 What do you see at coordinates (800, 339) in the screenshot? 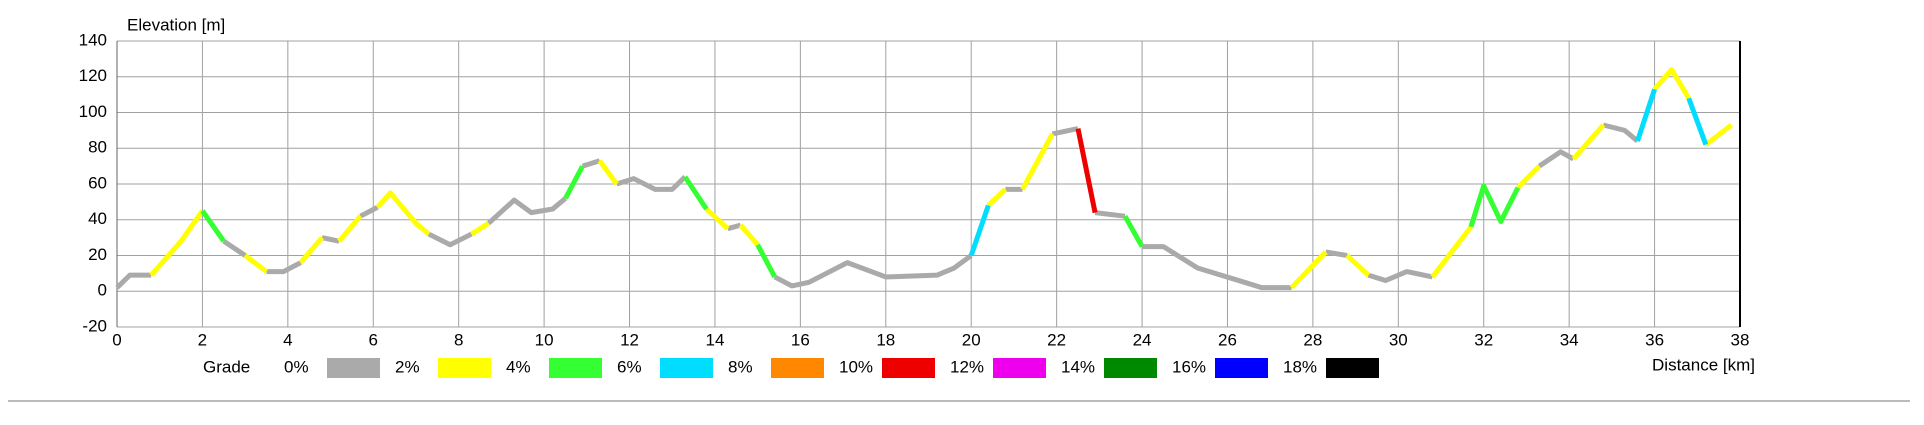
I see `x-tick-label: 16` at bounding box center [800, 339].